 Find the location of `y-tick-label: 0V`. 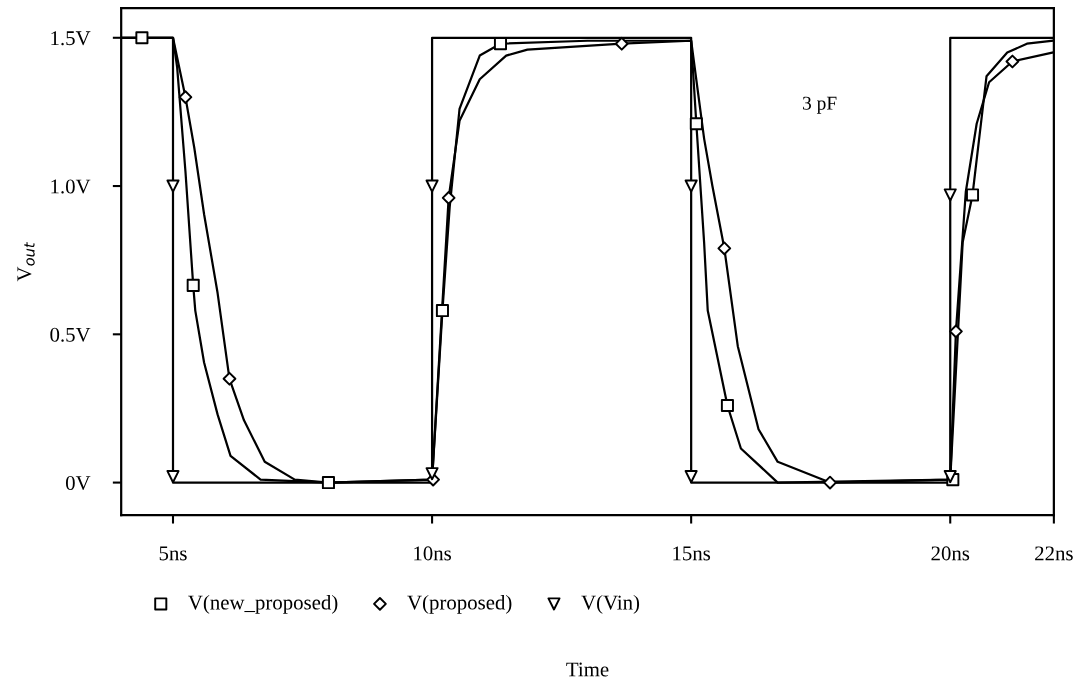

y-tick-label: 0V is located at coordinates (78, 483).